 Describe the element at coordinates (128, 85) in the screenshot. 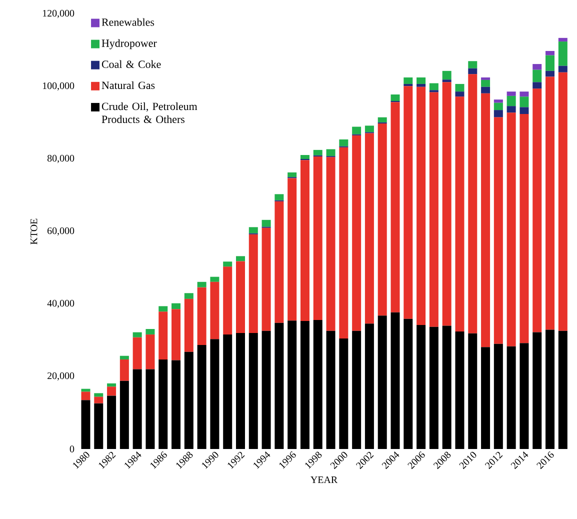

I see `legend-label: Natural Gas` at that location.